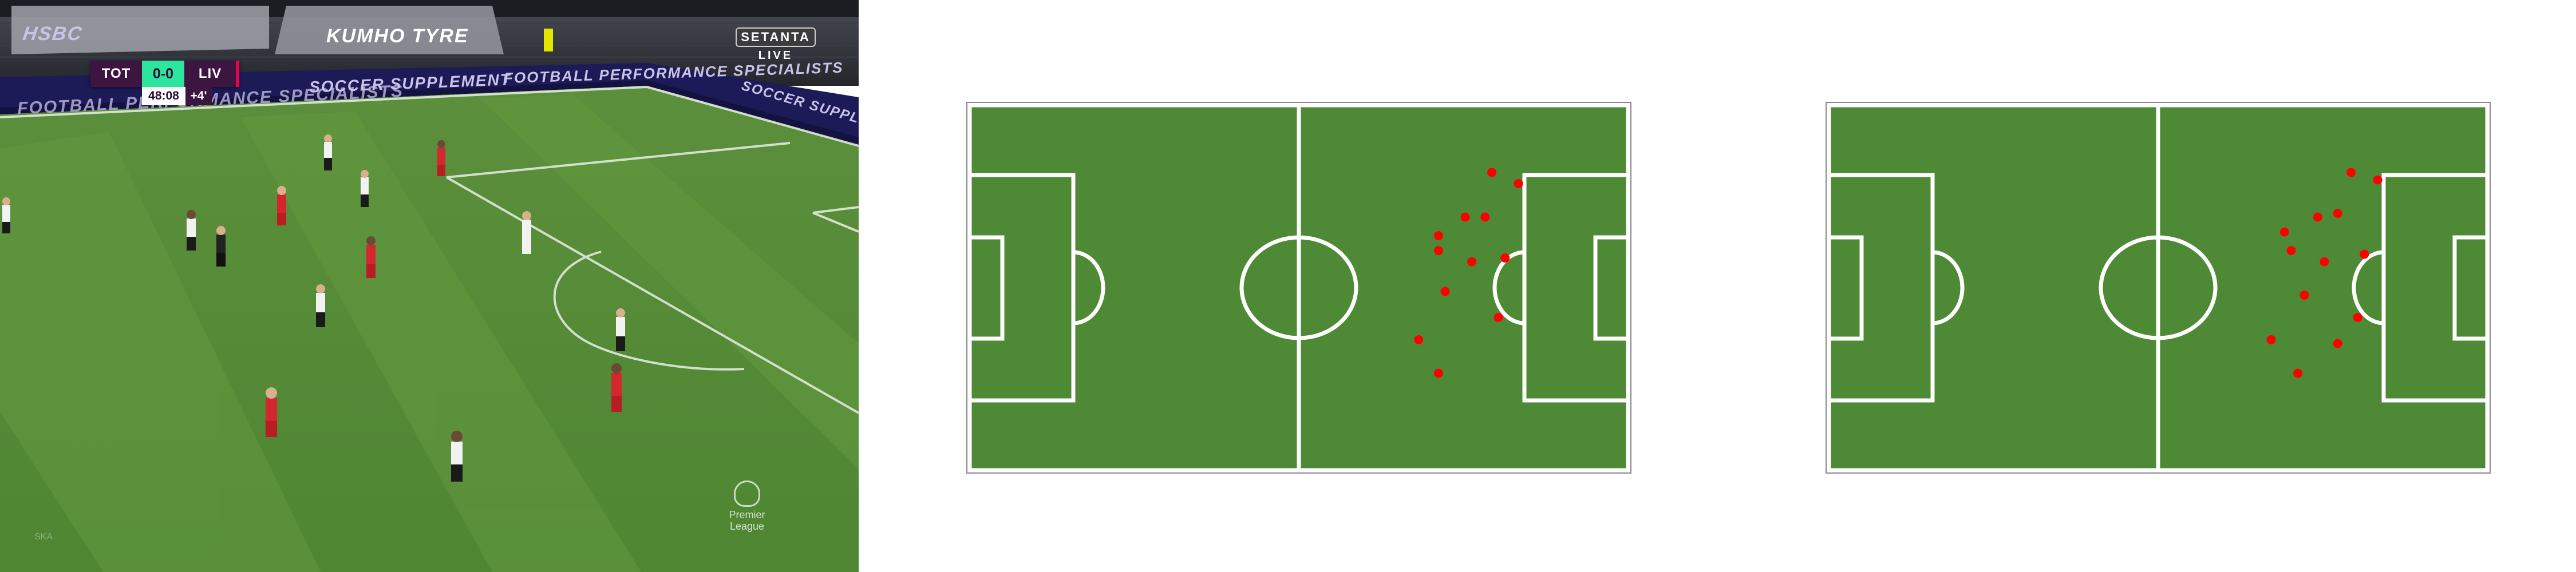 This screenshot has width=2576, height=572. Describe the element at coordinates (237, 74) in the screenshot. I see `scorebug-accent` at that location.